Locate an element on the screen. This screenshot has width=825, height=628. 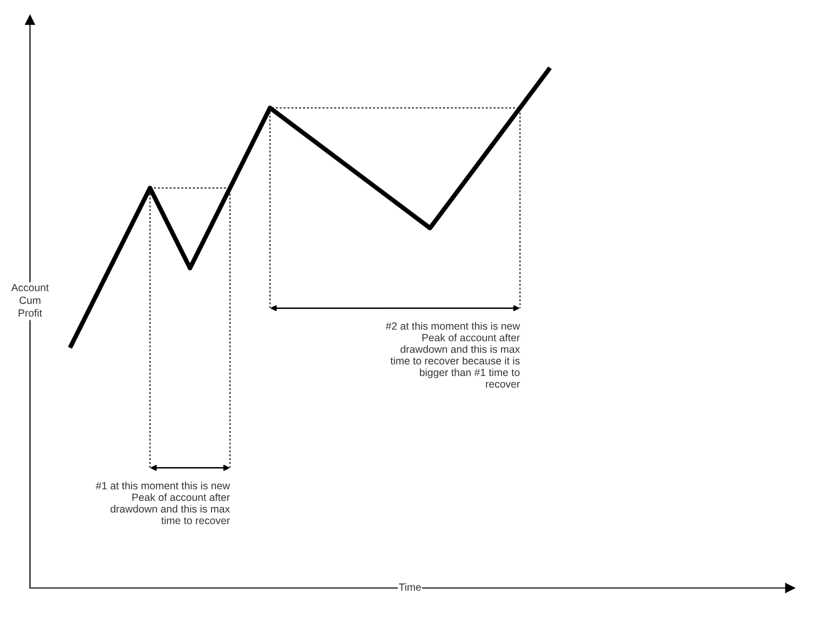
x-axis-title: Time is located at coordinates (409, 587).